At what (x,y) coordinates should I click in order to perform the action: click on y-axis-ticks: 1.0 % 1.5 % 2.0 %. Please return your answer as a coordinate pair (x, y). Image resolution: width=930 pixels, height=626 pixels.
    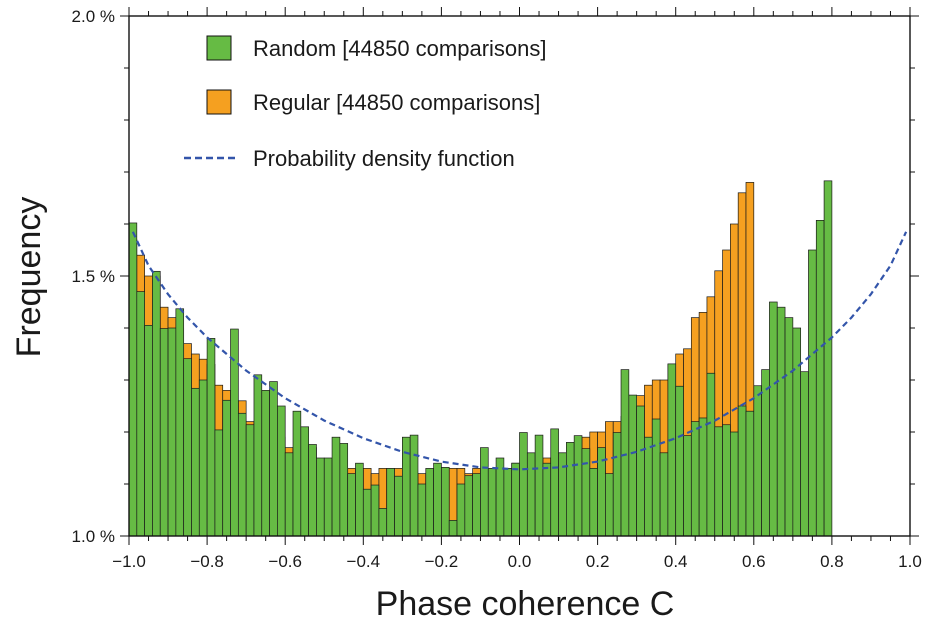
    Looking at the image, I should click on (93, 276).